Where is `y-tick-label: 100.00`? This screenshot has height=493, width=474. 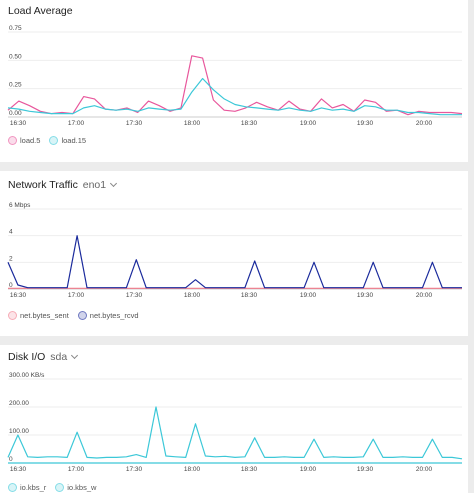 y-tick-label: 100.00 is located at coordinates (19, 431).